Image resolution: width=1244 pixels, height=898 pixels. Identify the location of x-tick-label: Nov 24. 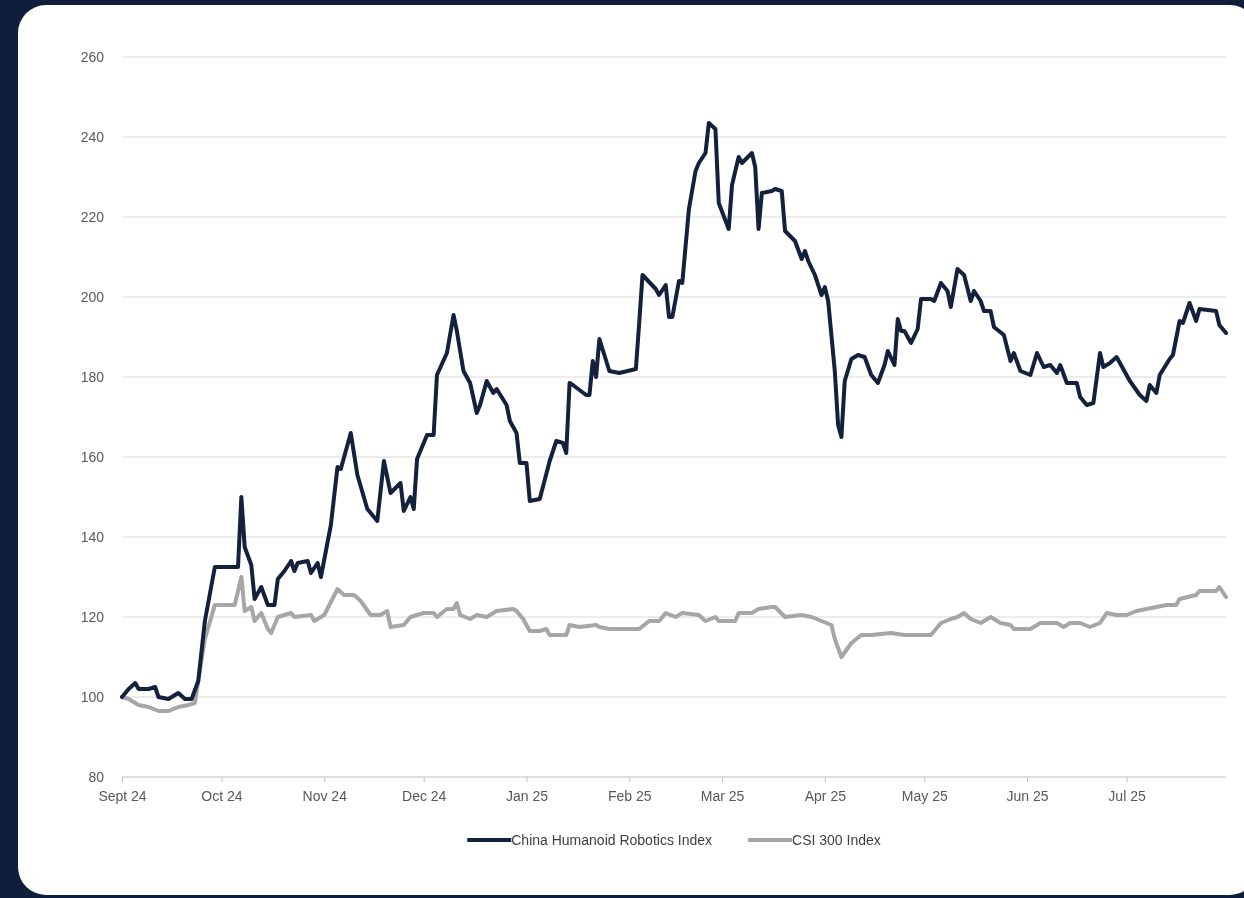
(325, 795).